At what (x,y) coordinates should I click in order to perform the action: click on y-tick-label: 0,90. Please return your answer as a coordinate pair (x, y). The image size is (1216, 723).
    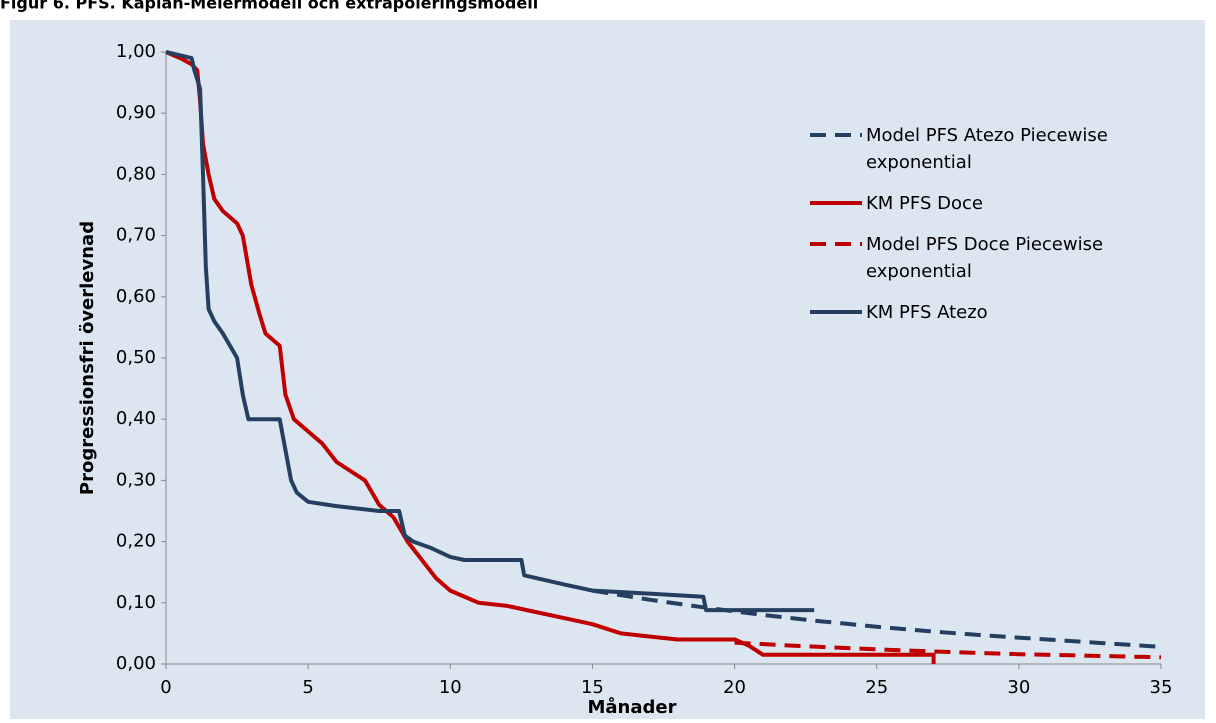
    Looking at the image, I should click on (136, 112).